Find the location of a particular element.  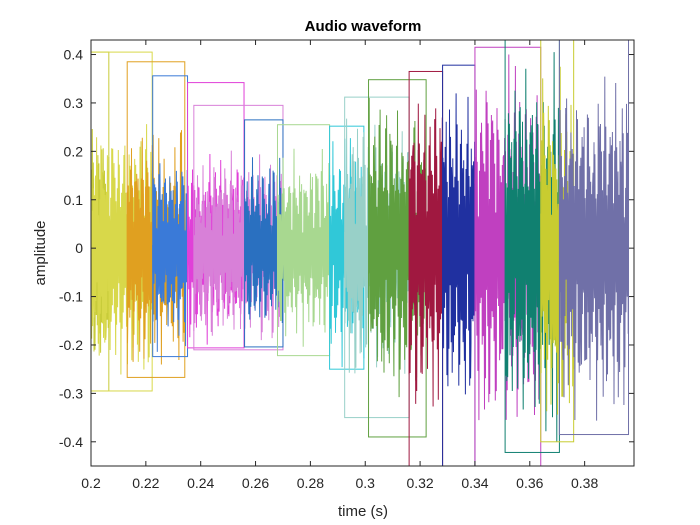

x-tick-label: 0.38 is located at coordinates (584, 483).